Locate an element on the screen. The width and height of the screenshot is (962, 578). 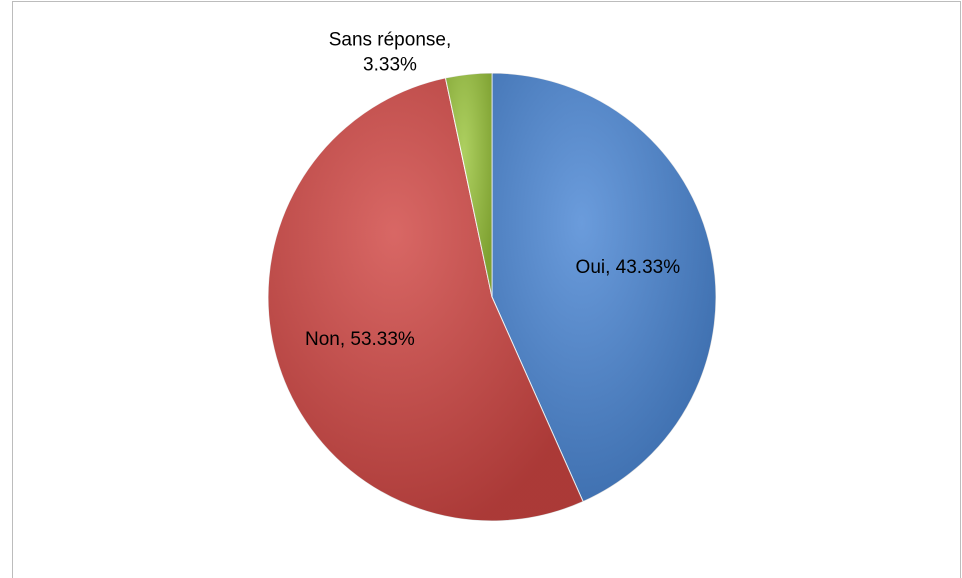
data-label: Non, 53.33% is located at coordinates (360, 339).